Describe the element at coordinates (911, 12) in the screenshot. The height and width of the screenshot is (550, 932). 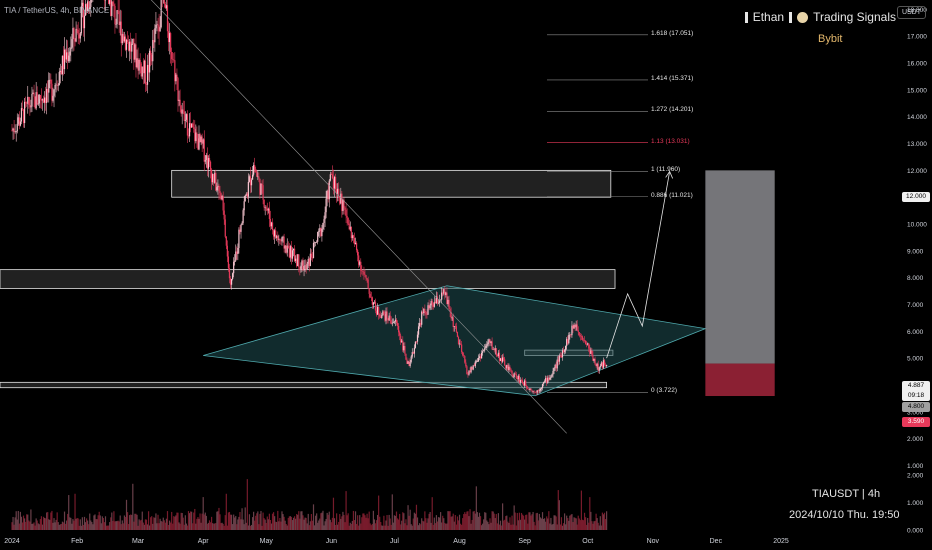
I see `currency-button: USDT` at that location.